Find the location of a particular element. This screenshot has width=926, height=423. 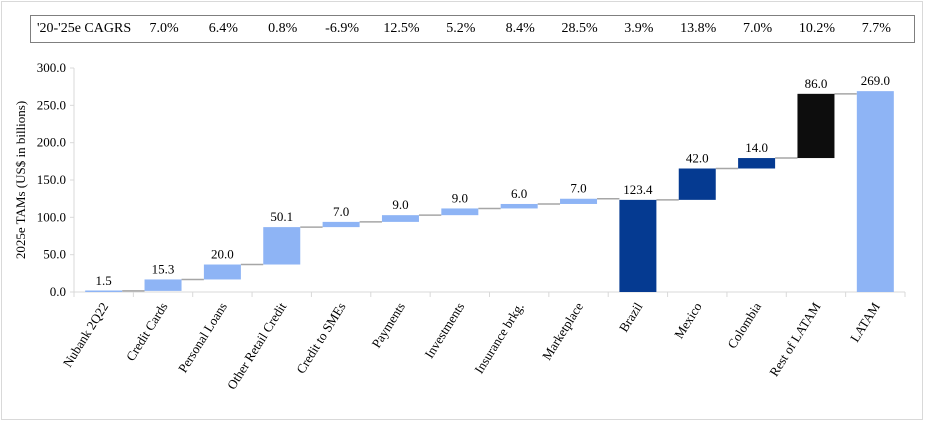

cagr-value: 13.8% is located at coordinates (698, 28).